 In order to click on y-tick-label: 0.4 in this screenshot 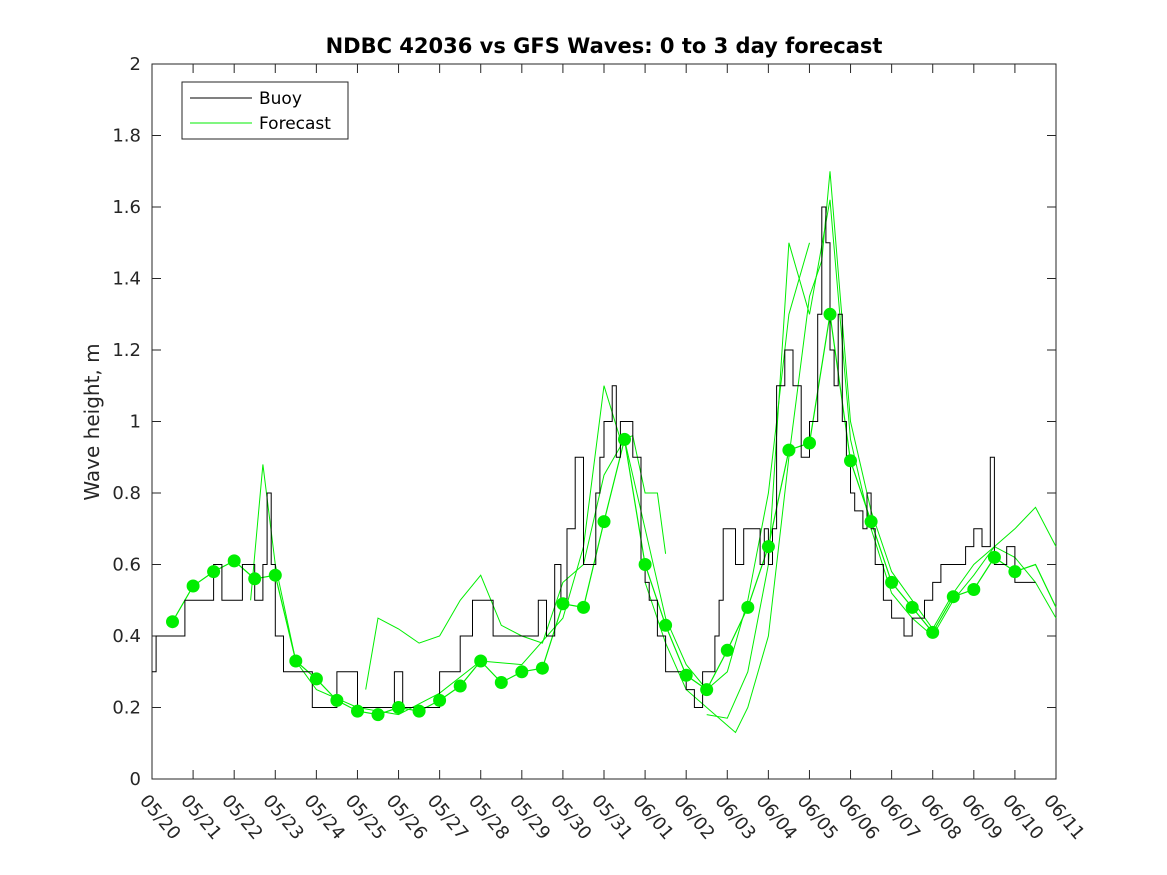, I will do `click(126, 636)`.